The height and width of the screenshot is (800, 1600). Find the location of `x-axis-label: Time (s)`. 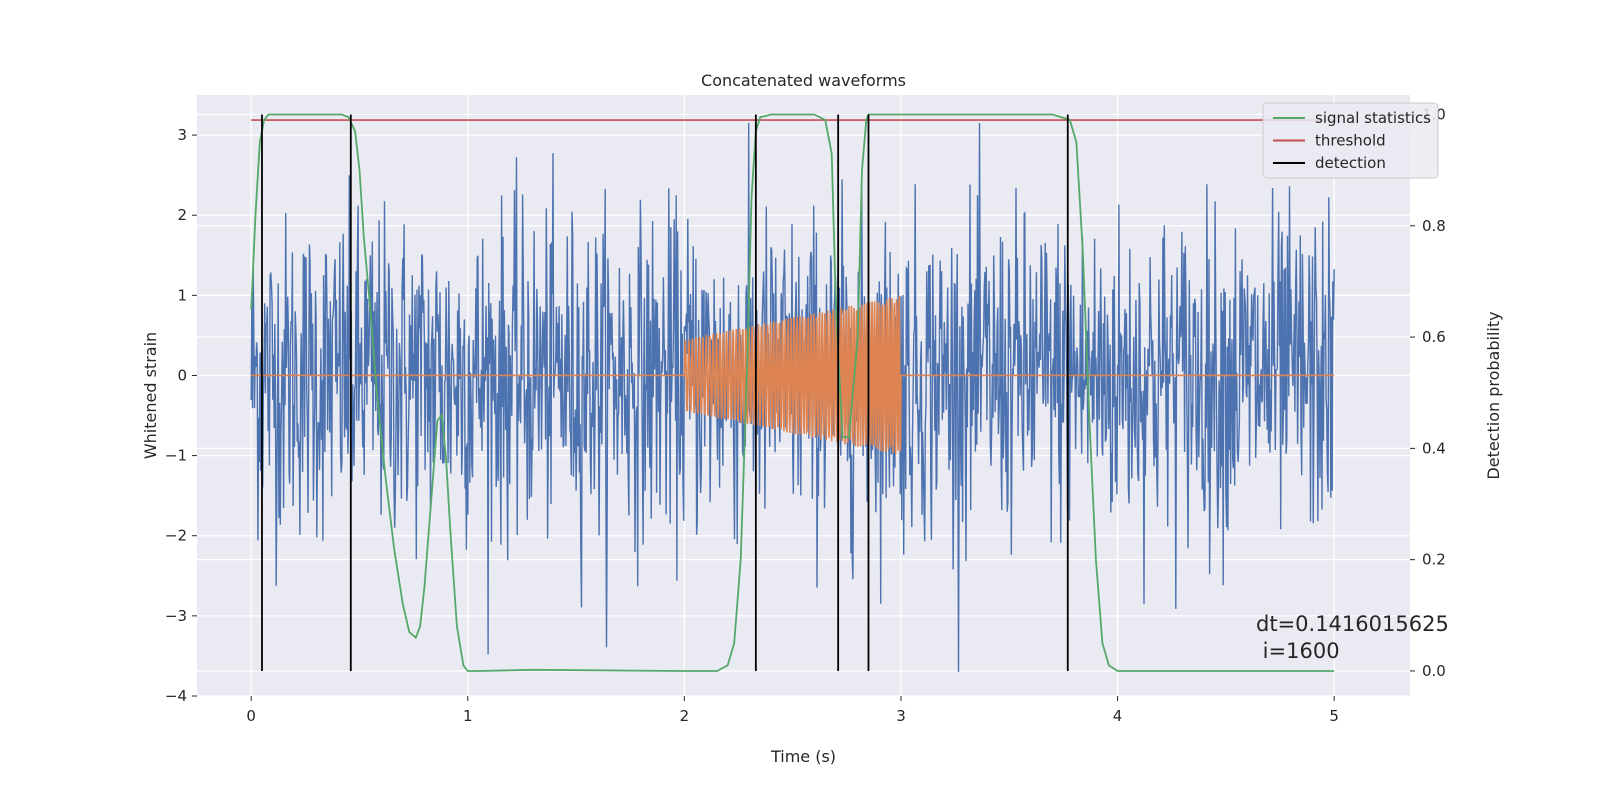

x-axis-label: Time (s) is located at coordinates (803, 756).